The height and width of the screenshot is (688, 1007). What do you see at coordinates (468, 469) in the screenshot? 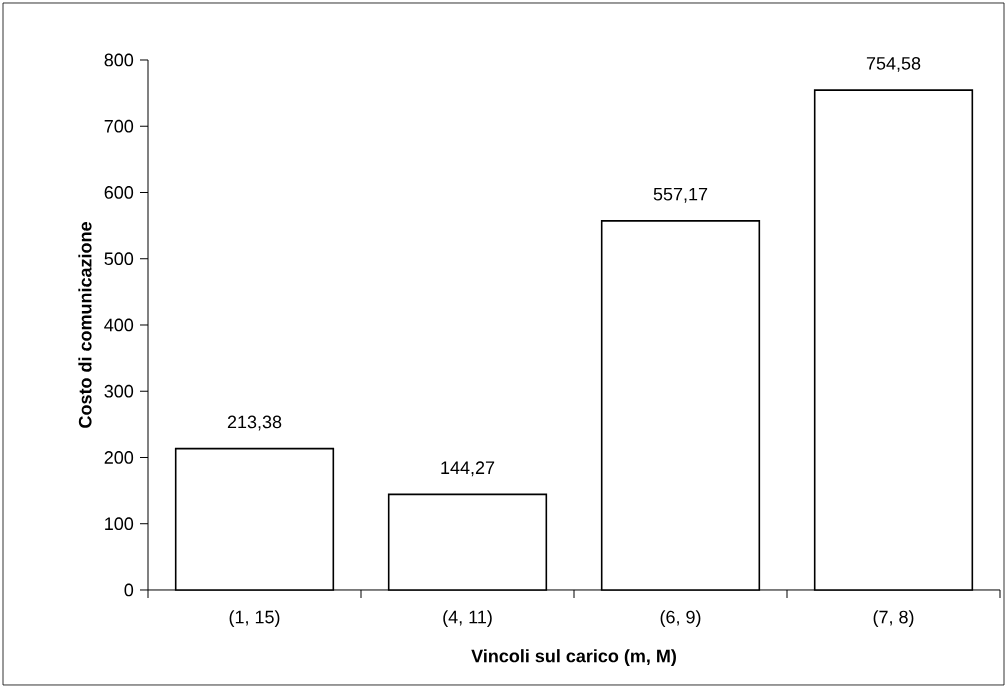
I see `data-label: 144,27` at bounding box center [468, 469].